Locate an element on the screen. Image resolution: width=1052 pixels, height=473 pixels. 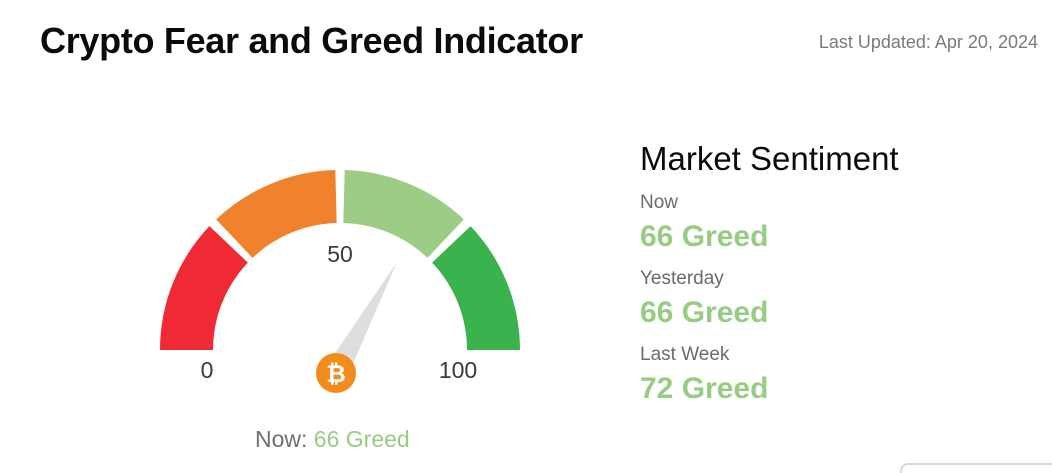
gauge-now-readout: Now: 66 Greed is located at coordinates (332, 439).